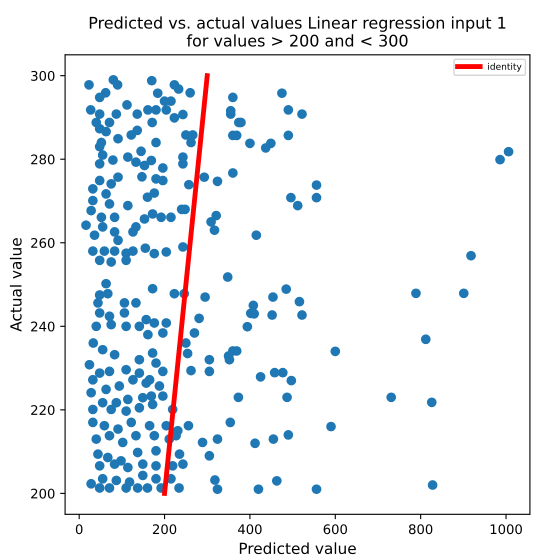 The image size is (538, 559). Describe the element at coordinates (506, 529) in the screenshot. I see `x-tick-label: 1000` at that location.